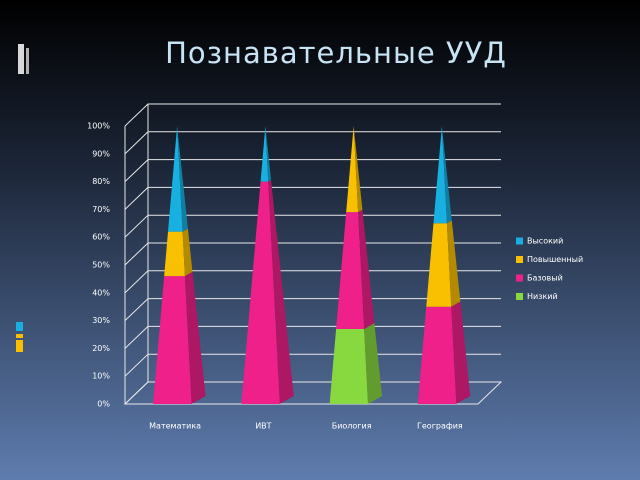 Image resolution: width=640 pixels, height=480 pixels. Describe the element at coordinates (101, 320) in the screenshot. I see `y-tick-label: 30%` at that location.